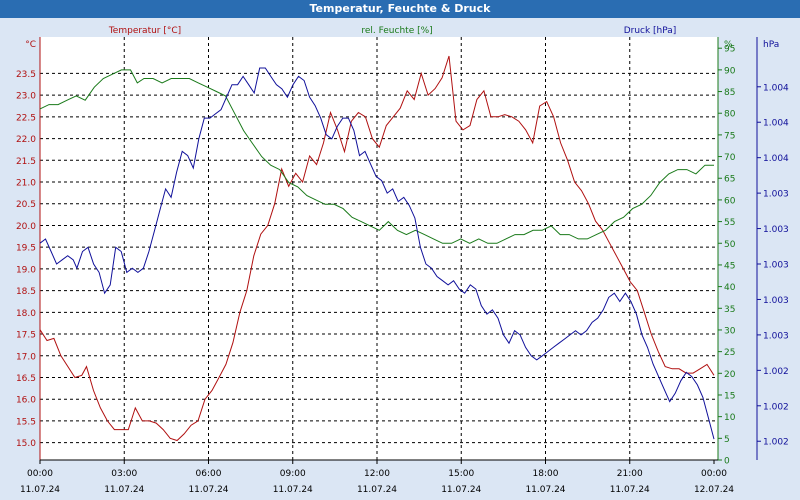 Image resolution: width=800 pixels, height=500 pixels. I want to click on temperature-tick-label: 23.5, so click(26, 75).